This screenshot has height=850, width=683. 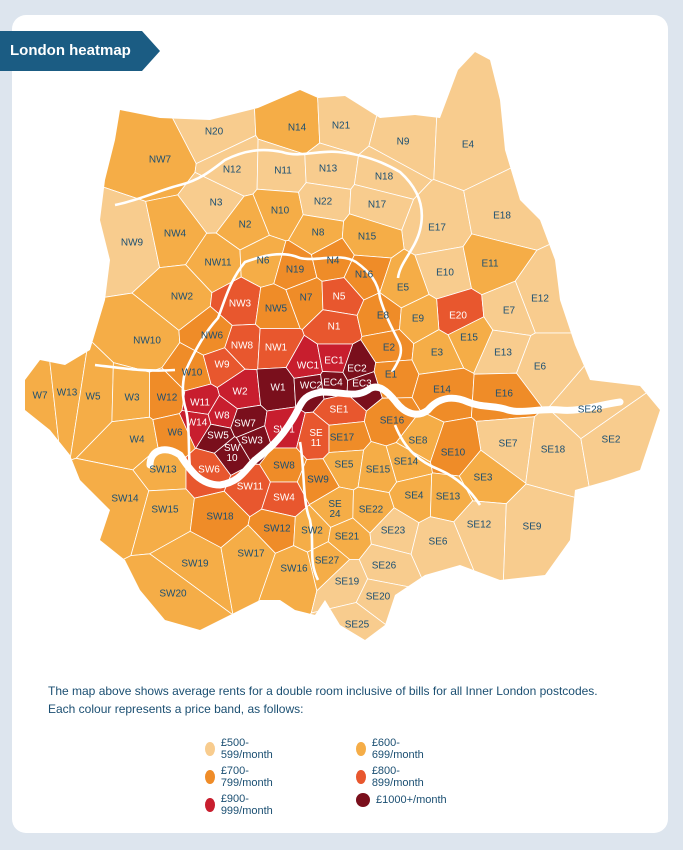 I want to click on postcode-label-e9: E9, so click(x=418, y=319).